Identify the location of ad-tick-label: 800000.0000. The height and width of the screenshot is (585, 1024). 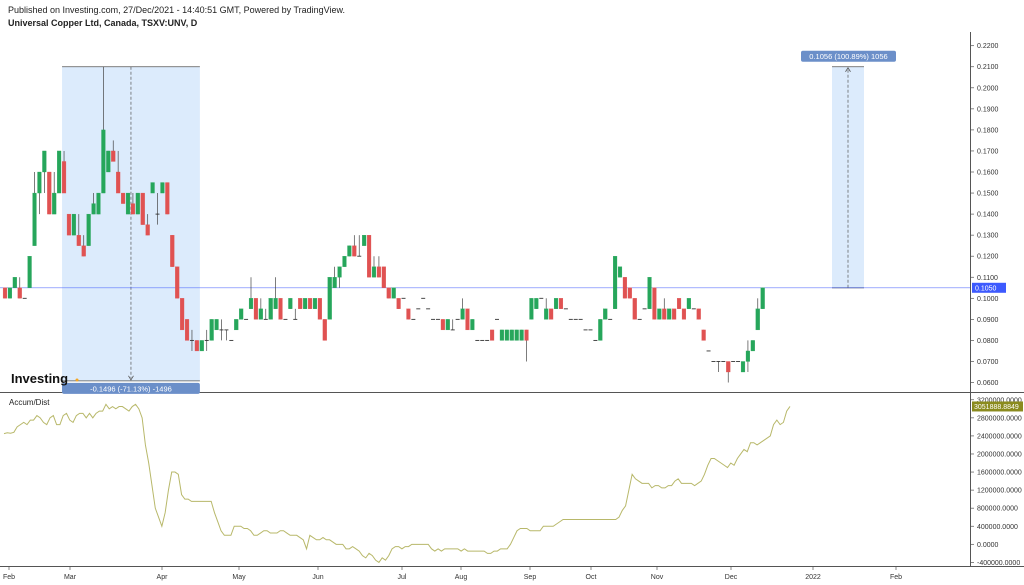
(997, 509).